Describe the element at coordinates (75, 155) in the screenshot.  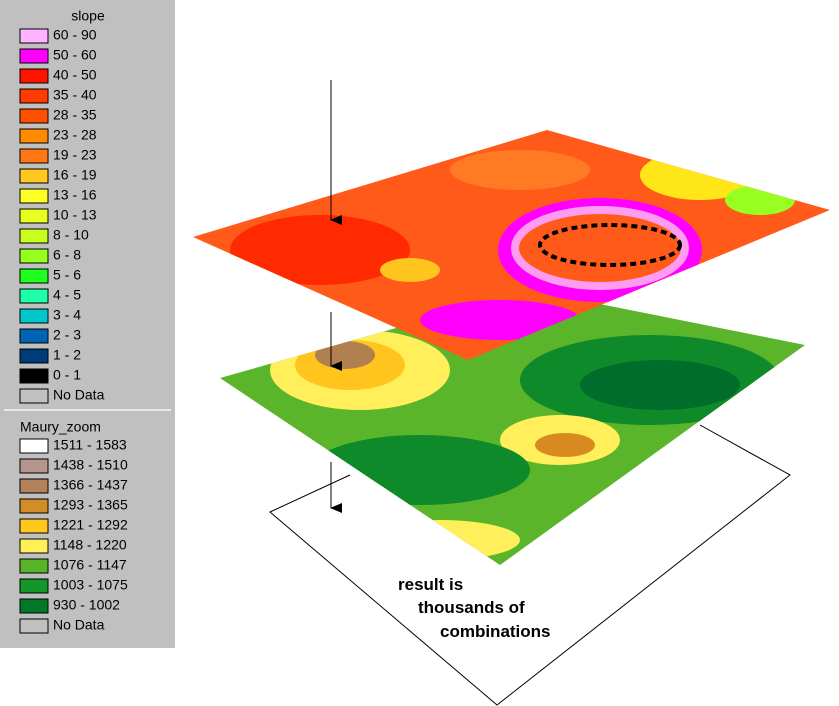
I see `legend-label: 19 - 23` at that location.